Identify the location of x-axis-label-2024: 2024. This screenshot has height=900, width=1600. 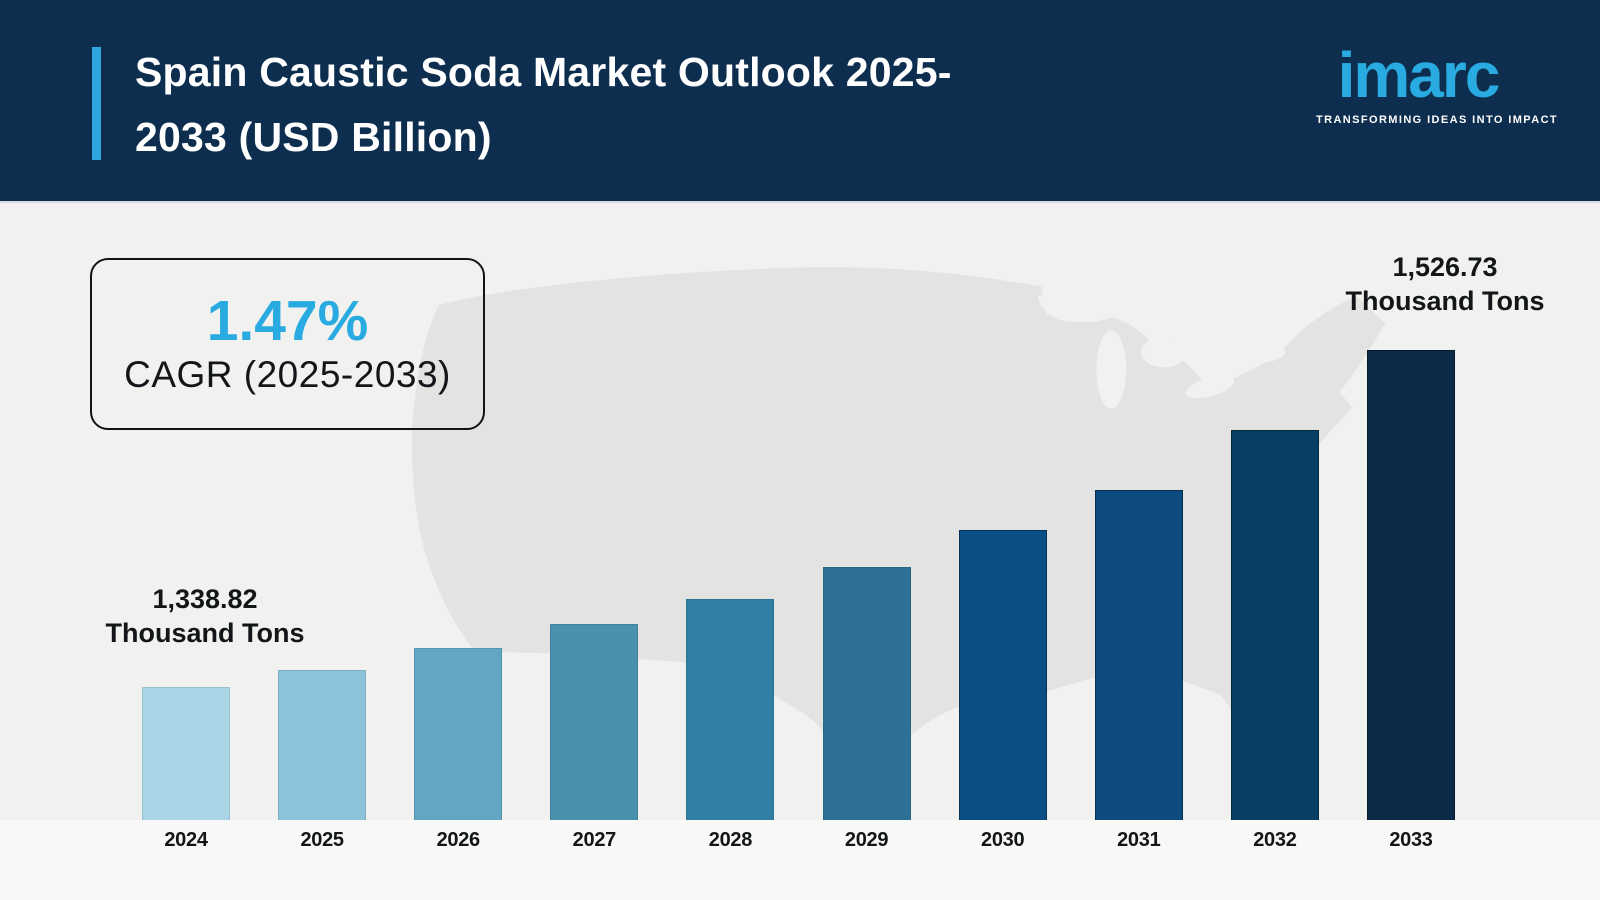
(186, 840).